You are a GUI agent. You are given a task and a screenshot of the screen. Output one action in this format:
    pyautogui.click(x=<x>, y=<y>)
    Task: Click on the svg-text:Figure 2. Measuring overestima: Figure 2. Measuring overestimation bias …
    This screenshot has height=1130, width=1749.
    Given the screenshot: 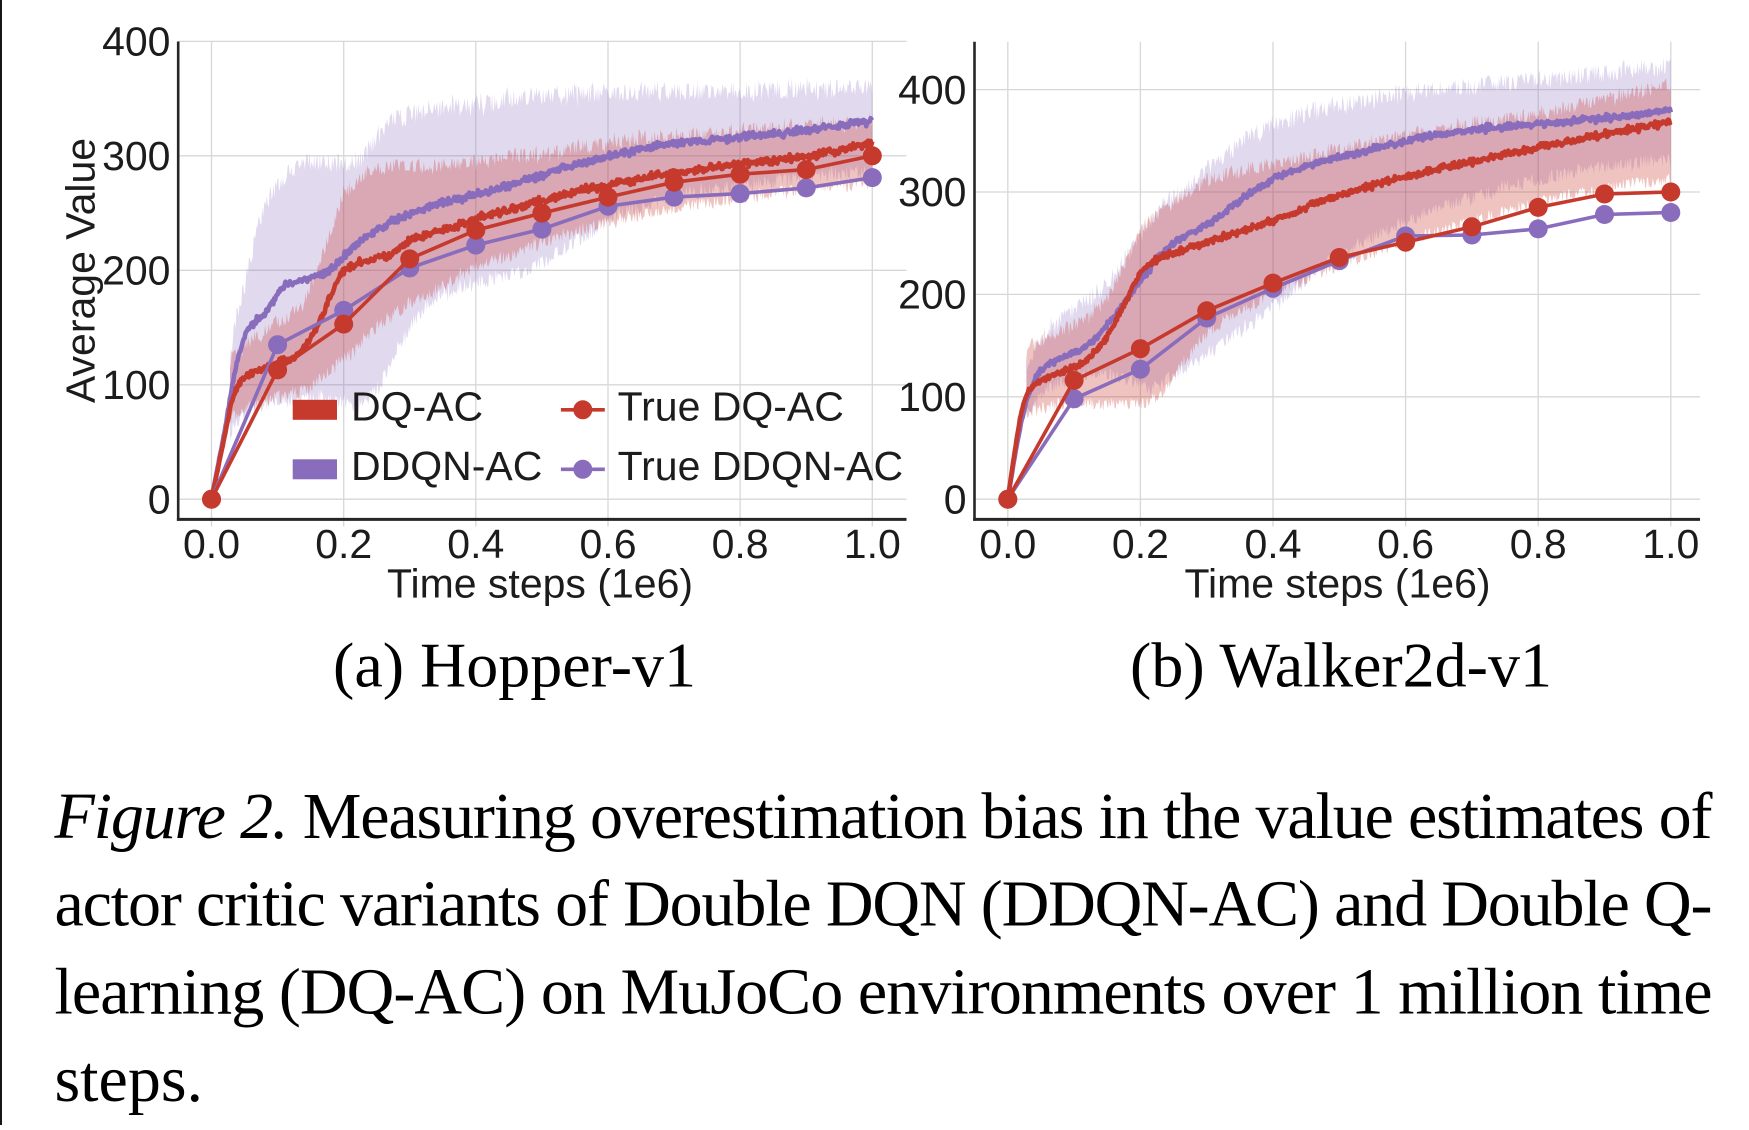 What is the action you would take?
    pyautogui.click(x=883, y=816)
    